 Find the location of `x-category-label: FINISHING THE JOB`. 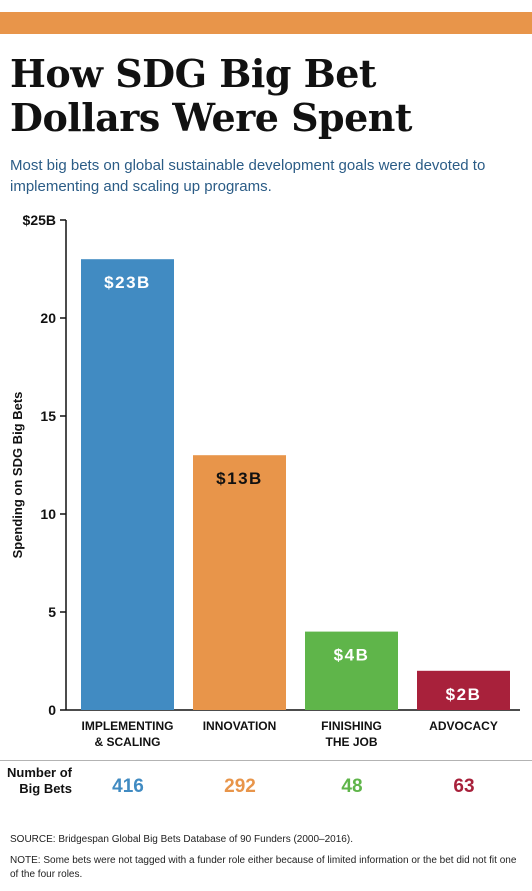

x-category-label: FINISHING THE JOB is located at coordinates (351, 734).